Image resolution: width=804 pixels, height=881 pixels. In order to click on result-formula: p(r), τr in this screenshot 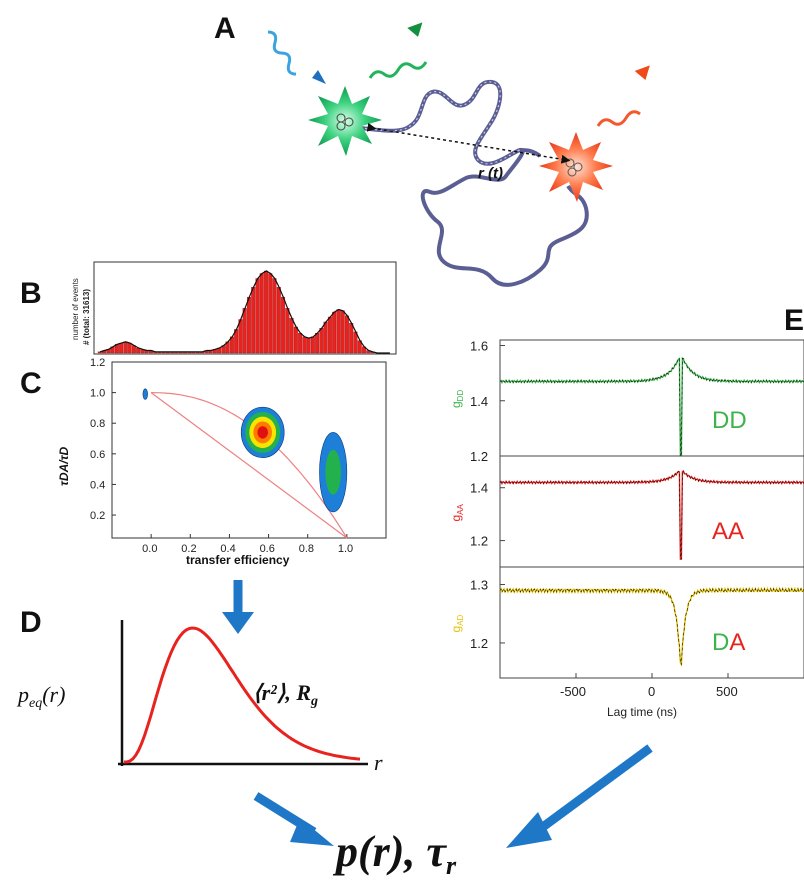, I will do `click(394, 853)`.